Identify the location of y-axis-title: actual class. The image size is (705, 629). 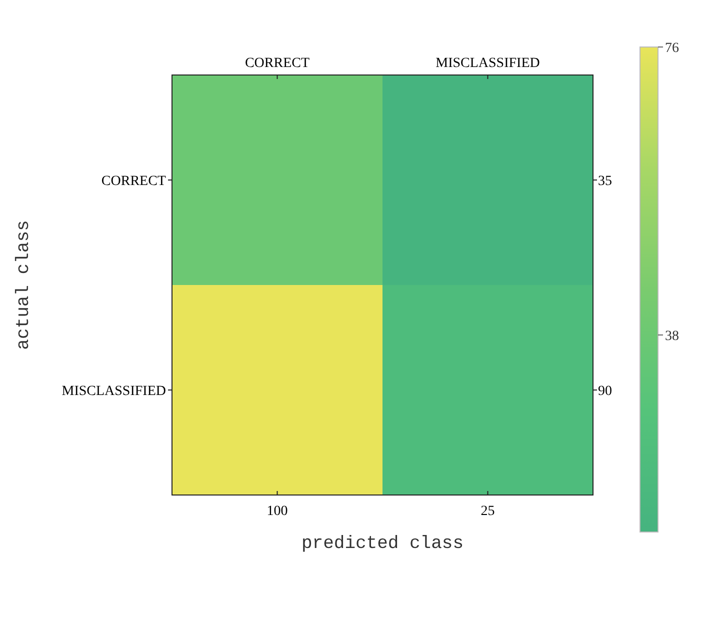
(24, 285).